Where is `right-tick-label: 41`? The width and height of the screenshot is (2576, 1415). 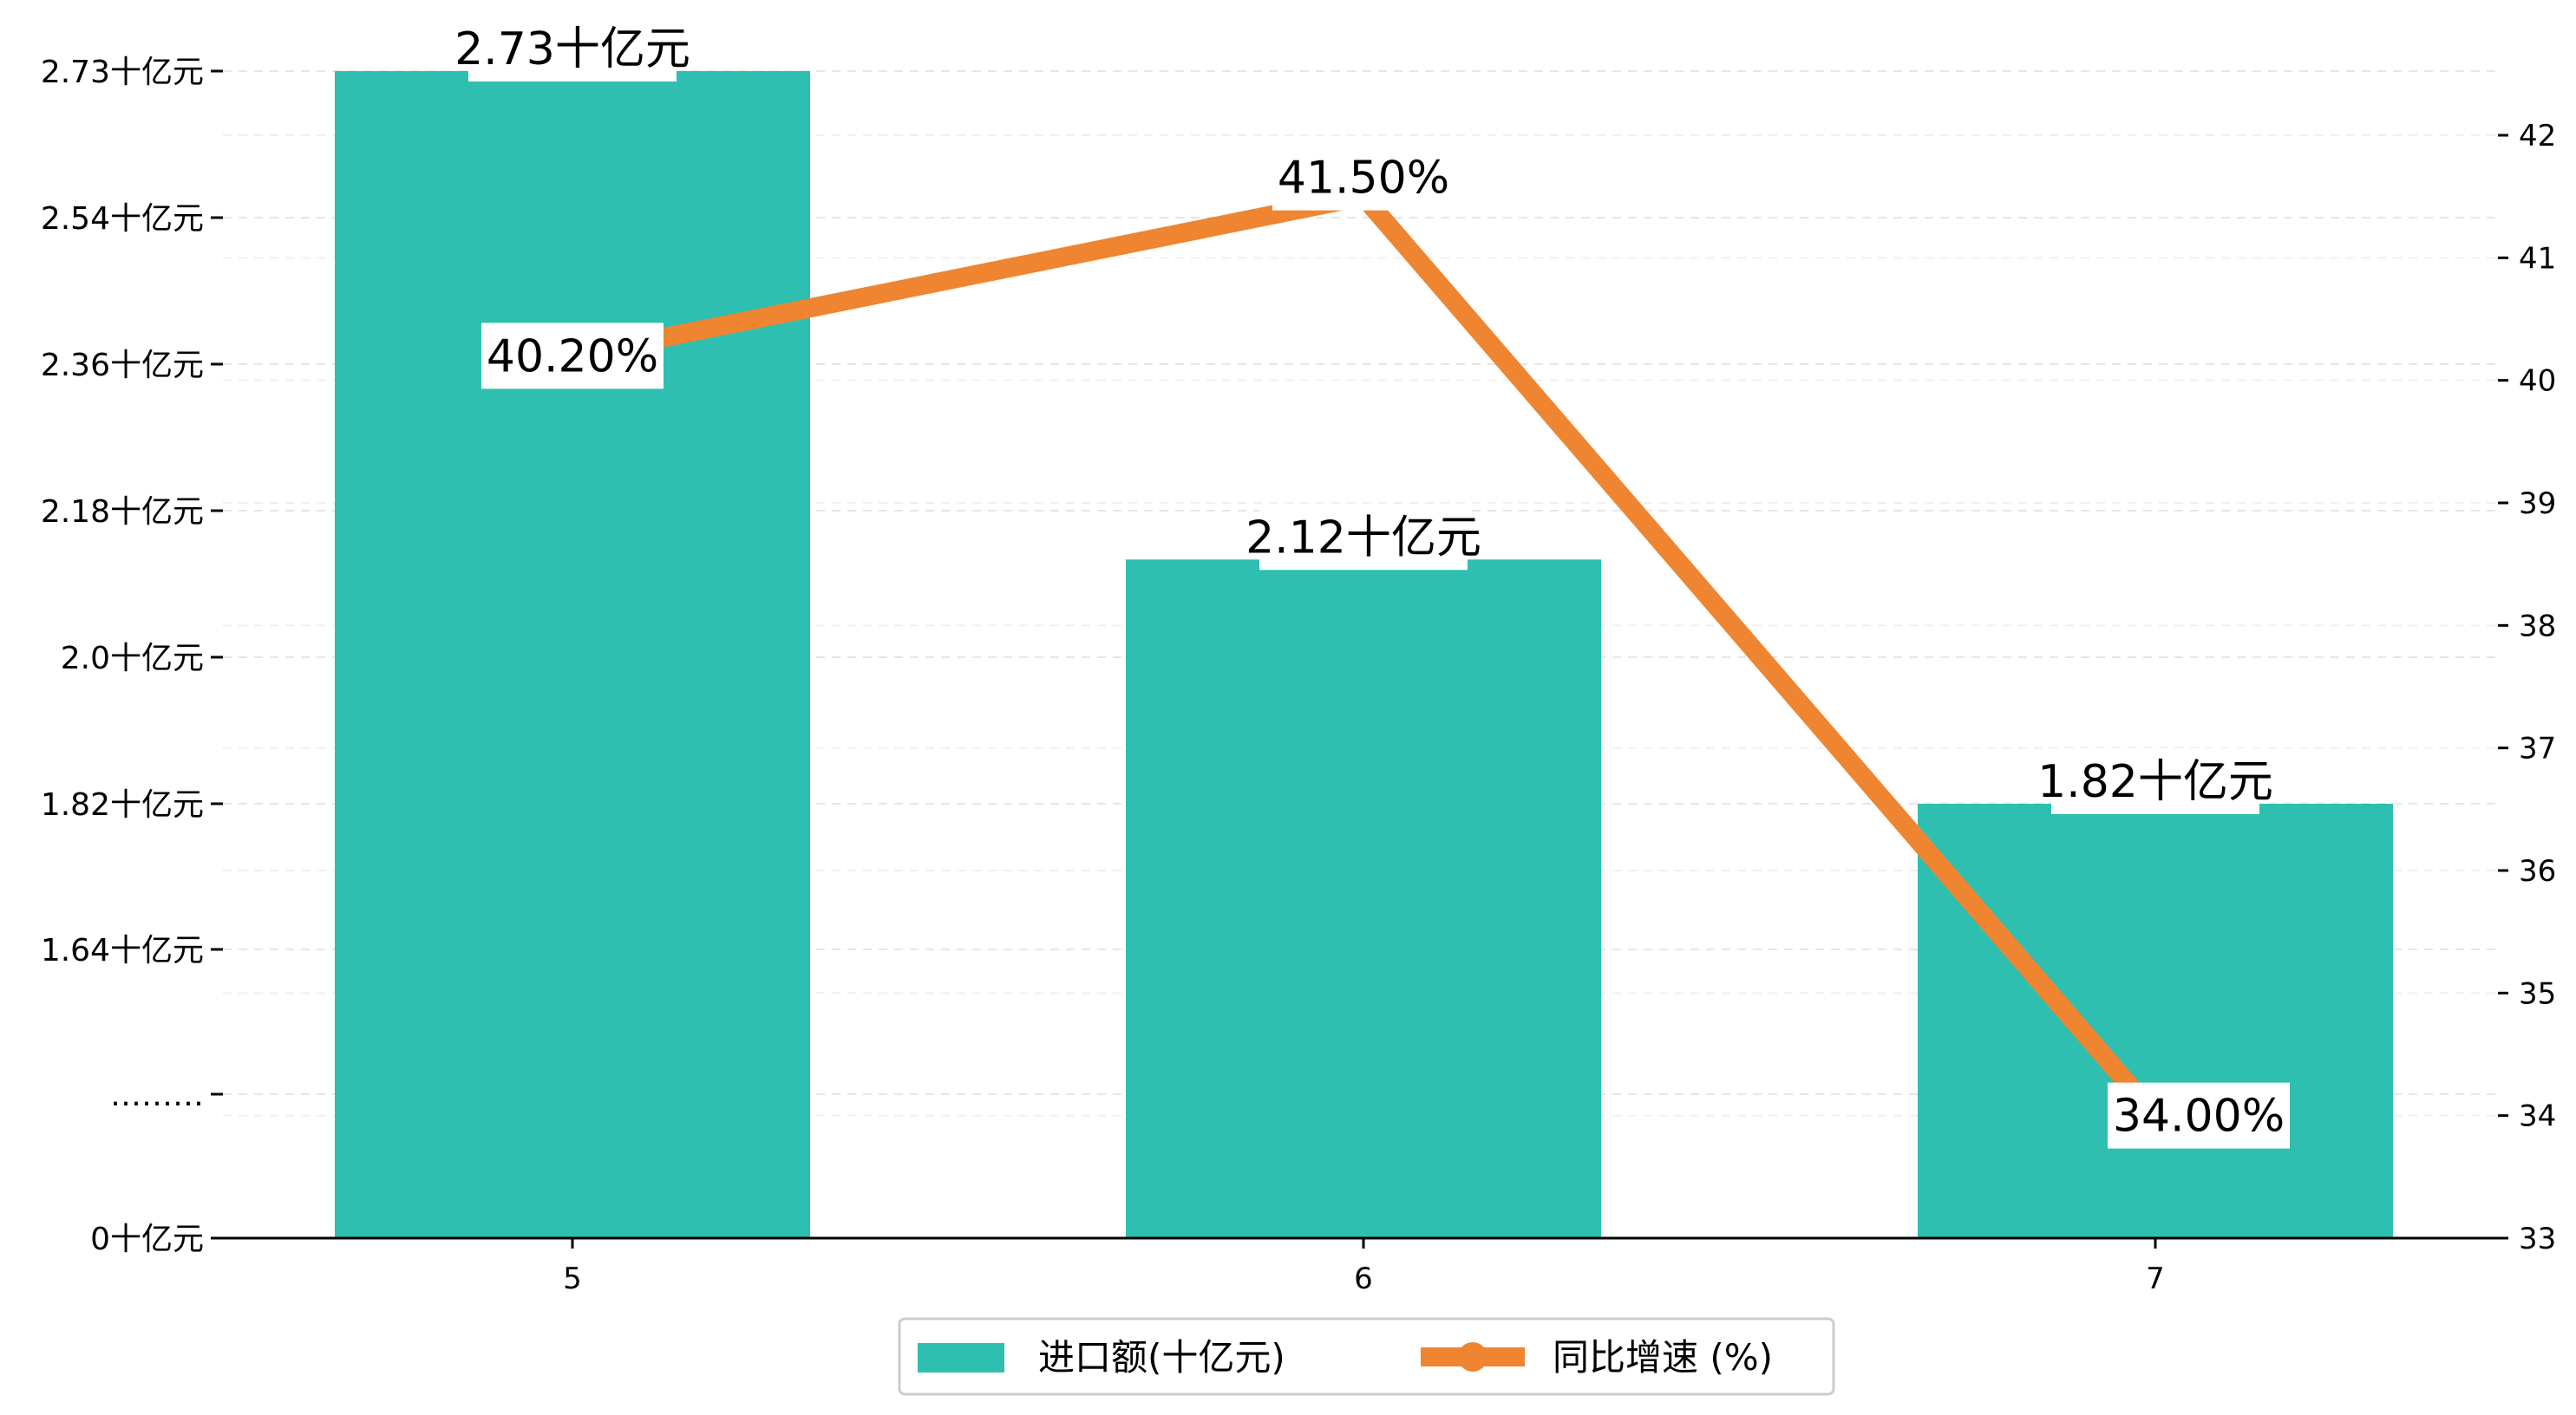
right-tick-label: 41 is located at coordinates (2537, 258).